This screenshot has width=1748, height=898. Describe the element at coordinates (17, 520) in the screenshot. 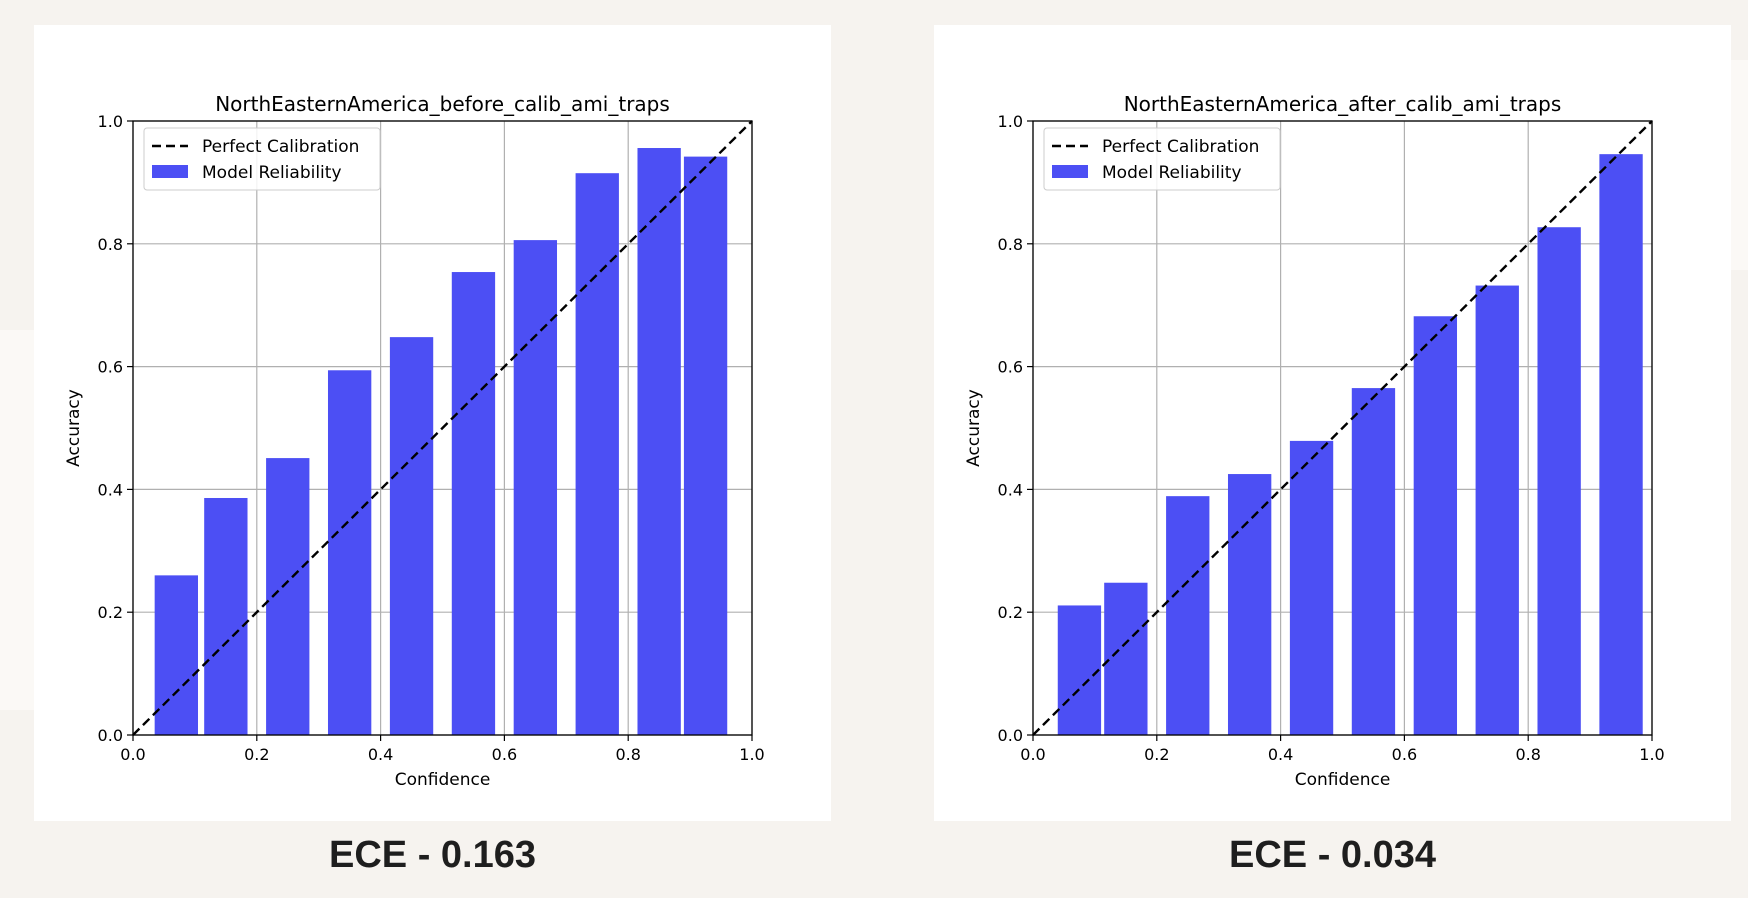

I see `background-shape-left` at that location.